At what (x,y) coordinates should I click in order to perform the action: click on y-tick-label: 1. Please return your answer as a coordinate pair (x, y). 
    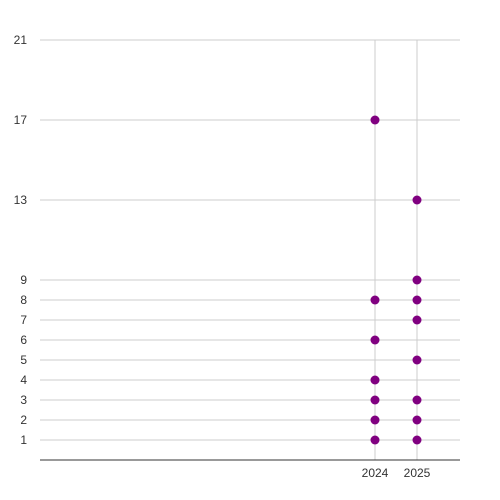
    Looking at the image, I should click on (23, 440).